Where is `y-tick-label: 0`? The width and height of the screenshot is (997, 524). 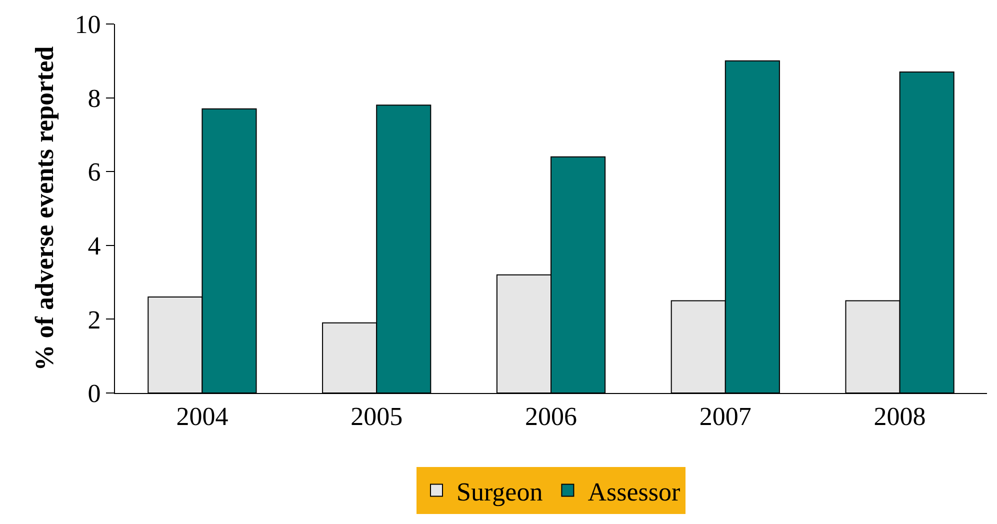
y-tick-label: 0 is located at coordinates (94, 393).